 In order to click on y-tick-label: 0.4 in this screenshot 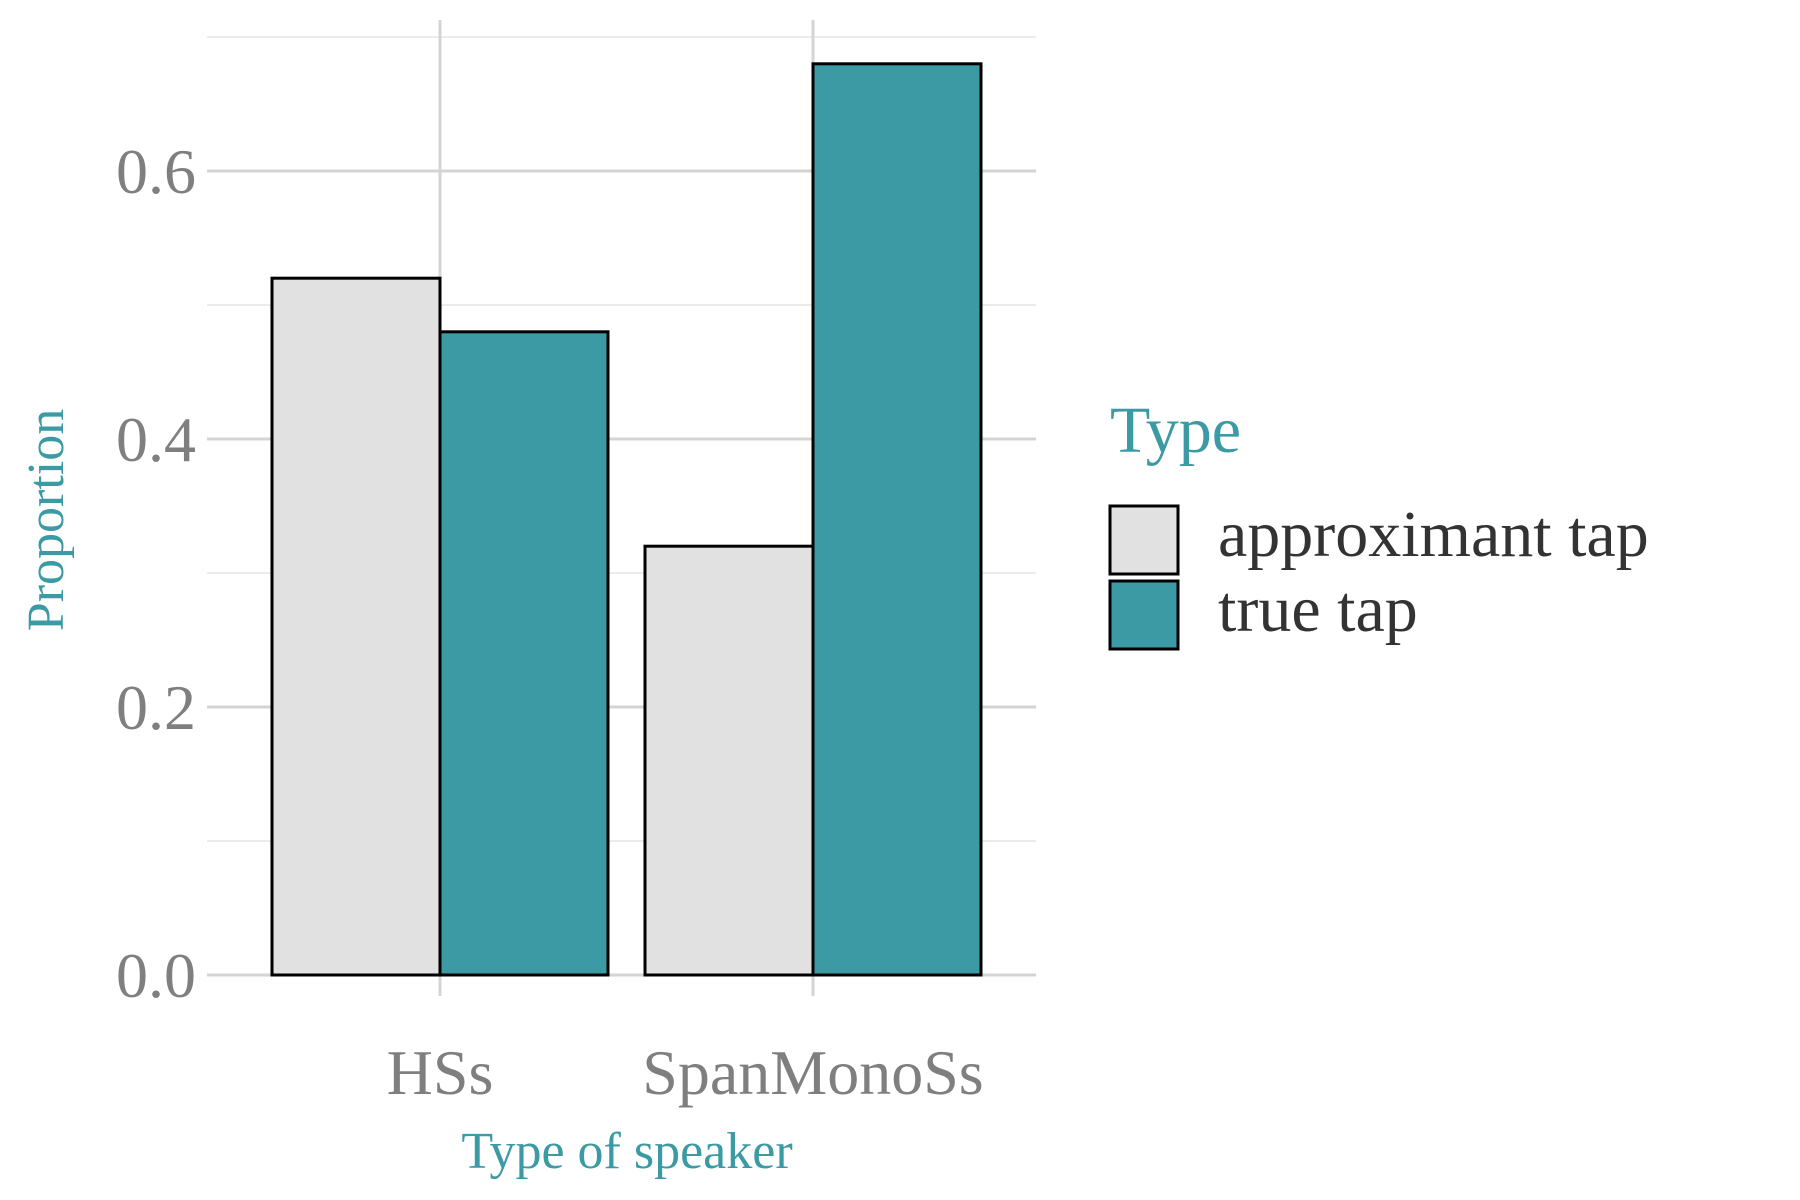, I will do `click(156, 439)`.